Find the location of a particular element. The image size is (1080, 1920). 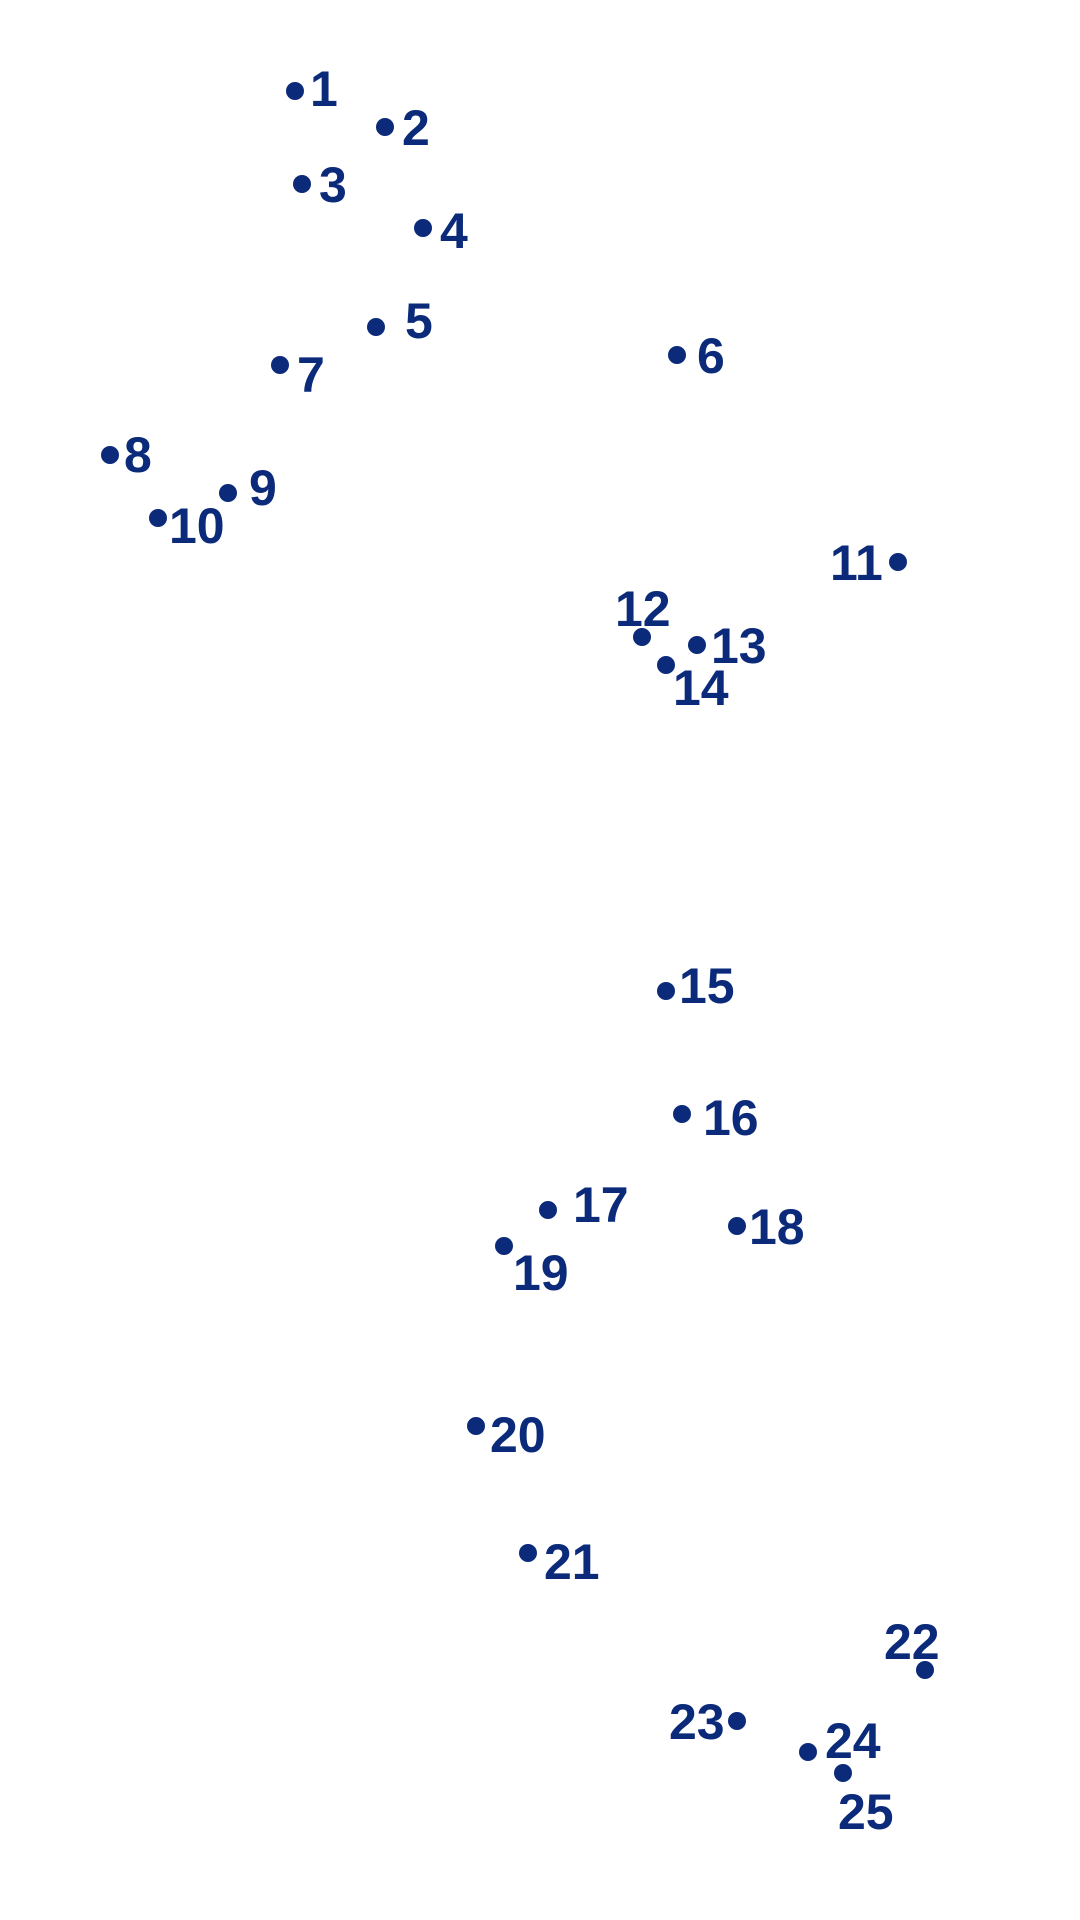

dot-4: 4 is located at coordinates (441, 231).